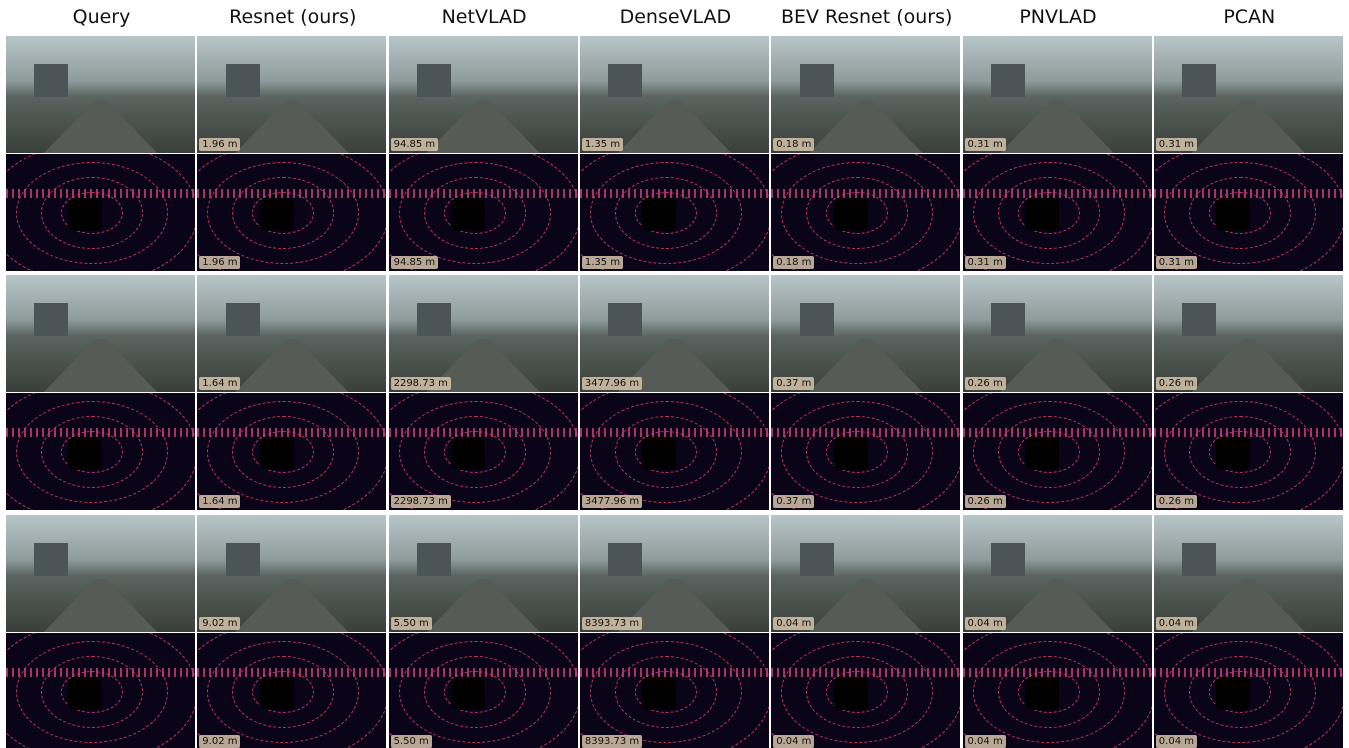 The height and width of the screenshot is (748, 1349). I want to click on lidar-bev-image: 1.35 m, so click(674, 212).